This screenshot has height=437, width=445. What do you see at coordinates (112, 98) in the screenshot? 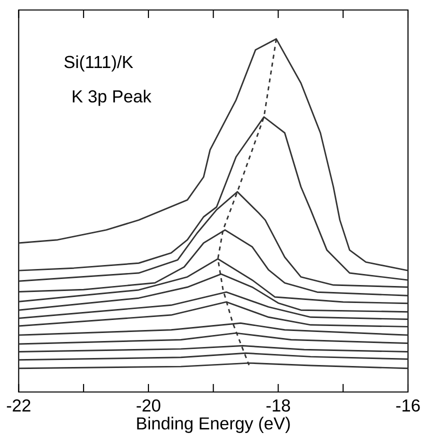
I see `annotation: K 3p Peak` at bounding box center [112, 98].